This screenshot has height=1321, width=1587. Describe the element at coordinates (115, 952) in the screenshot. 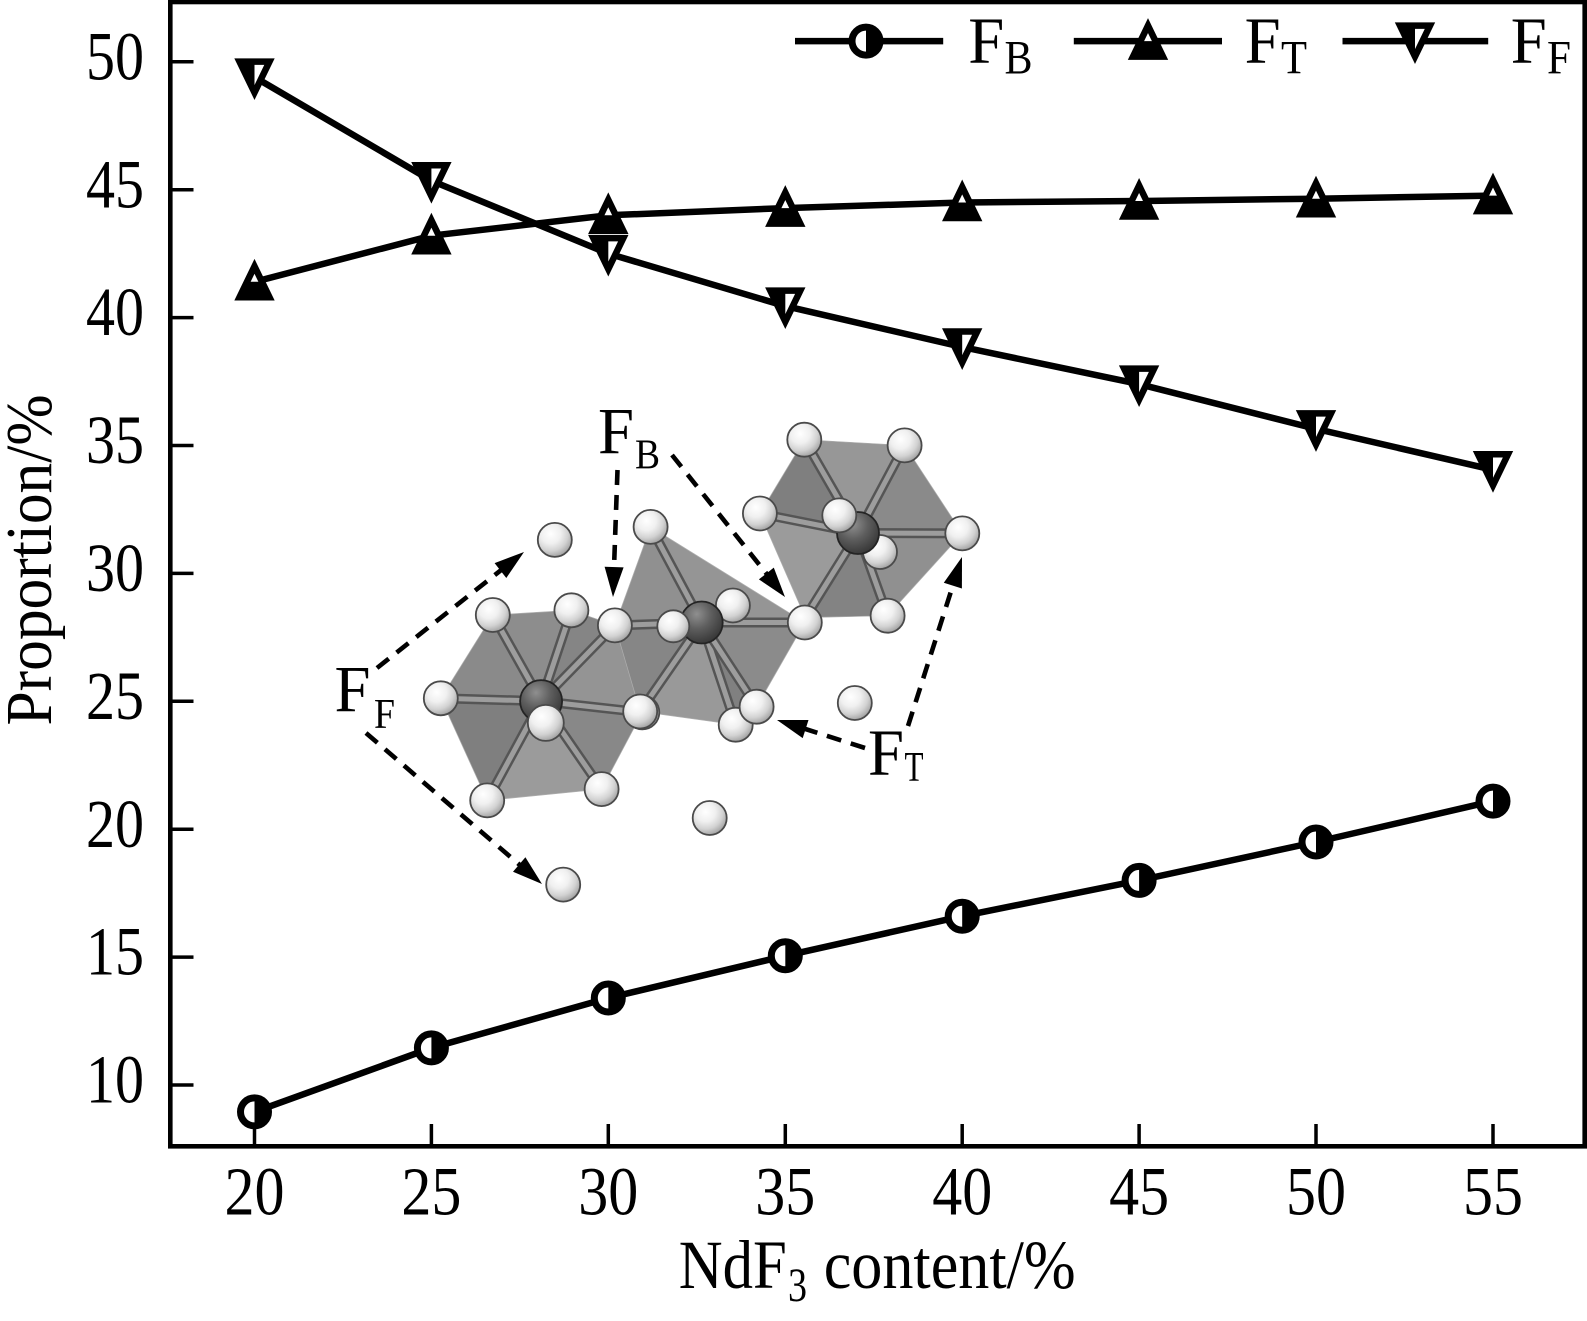

I see `svg-text: 15` at that location.